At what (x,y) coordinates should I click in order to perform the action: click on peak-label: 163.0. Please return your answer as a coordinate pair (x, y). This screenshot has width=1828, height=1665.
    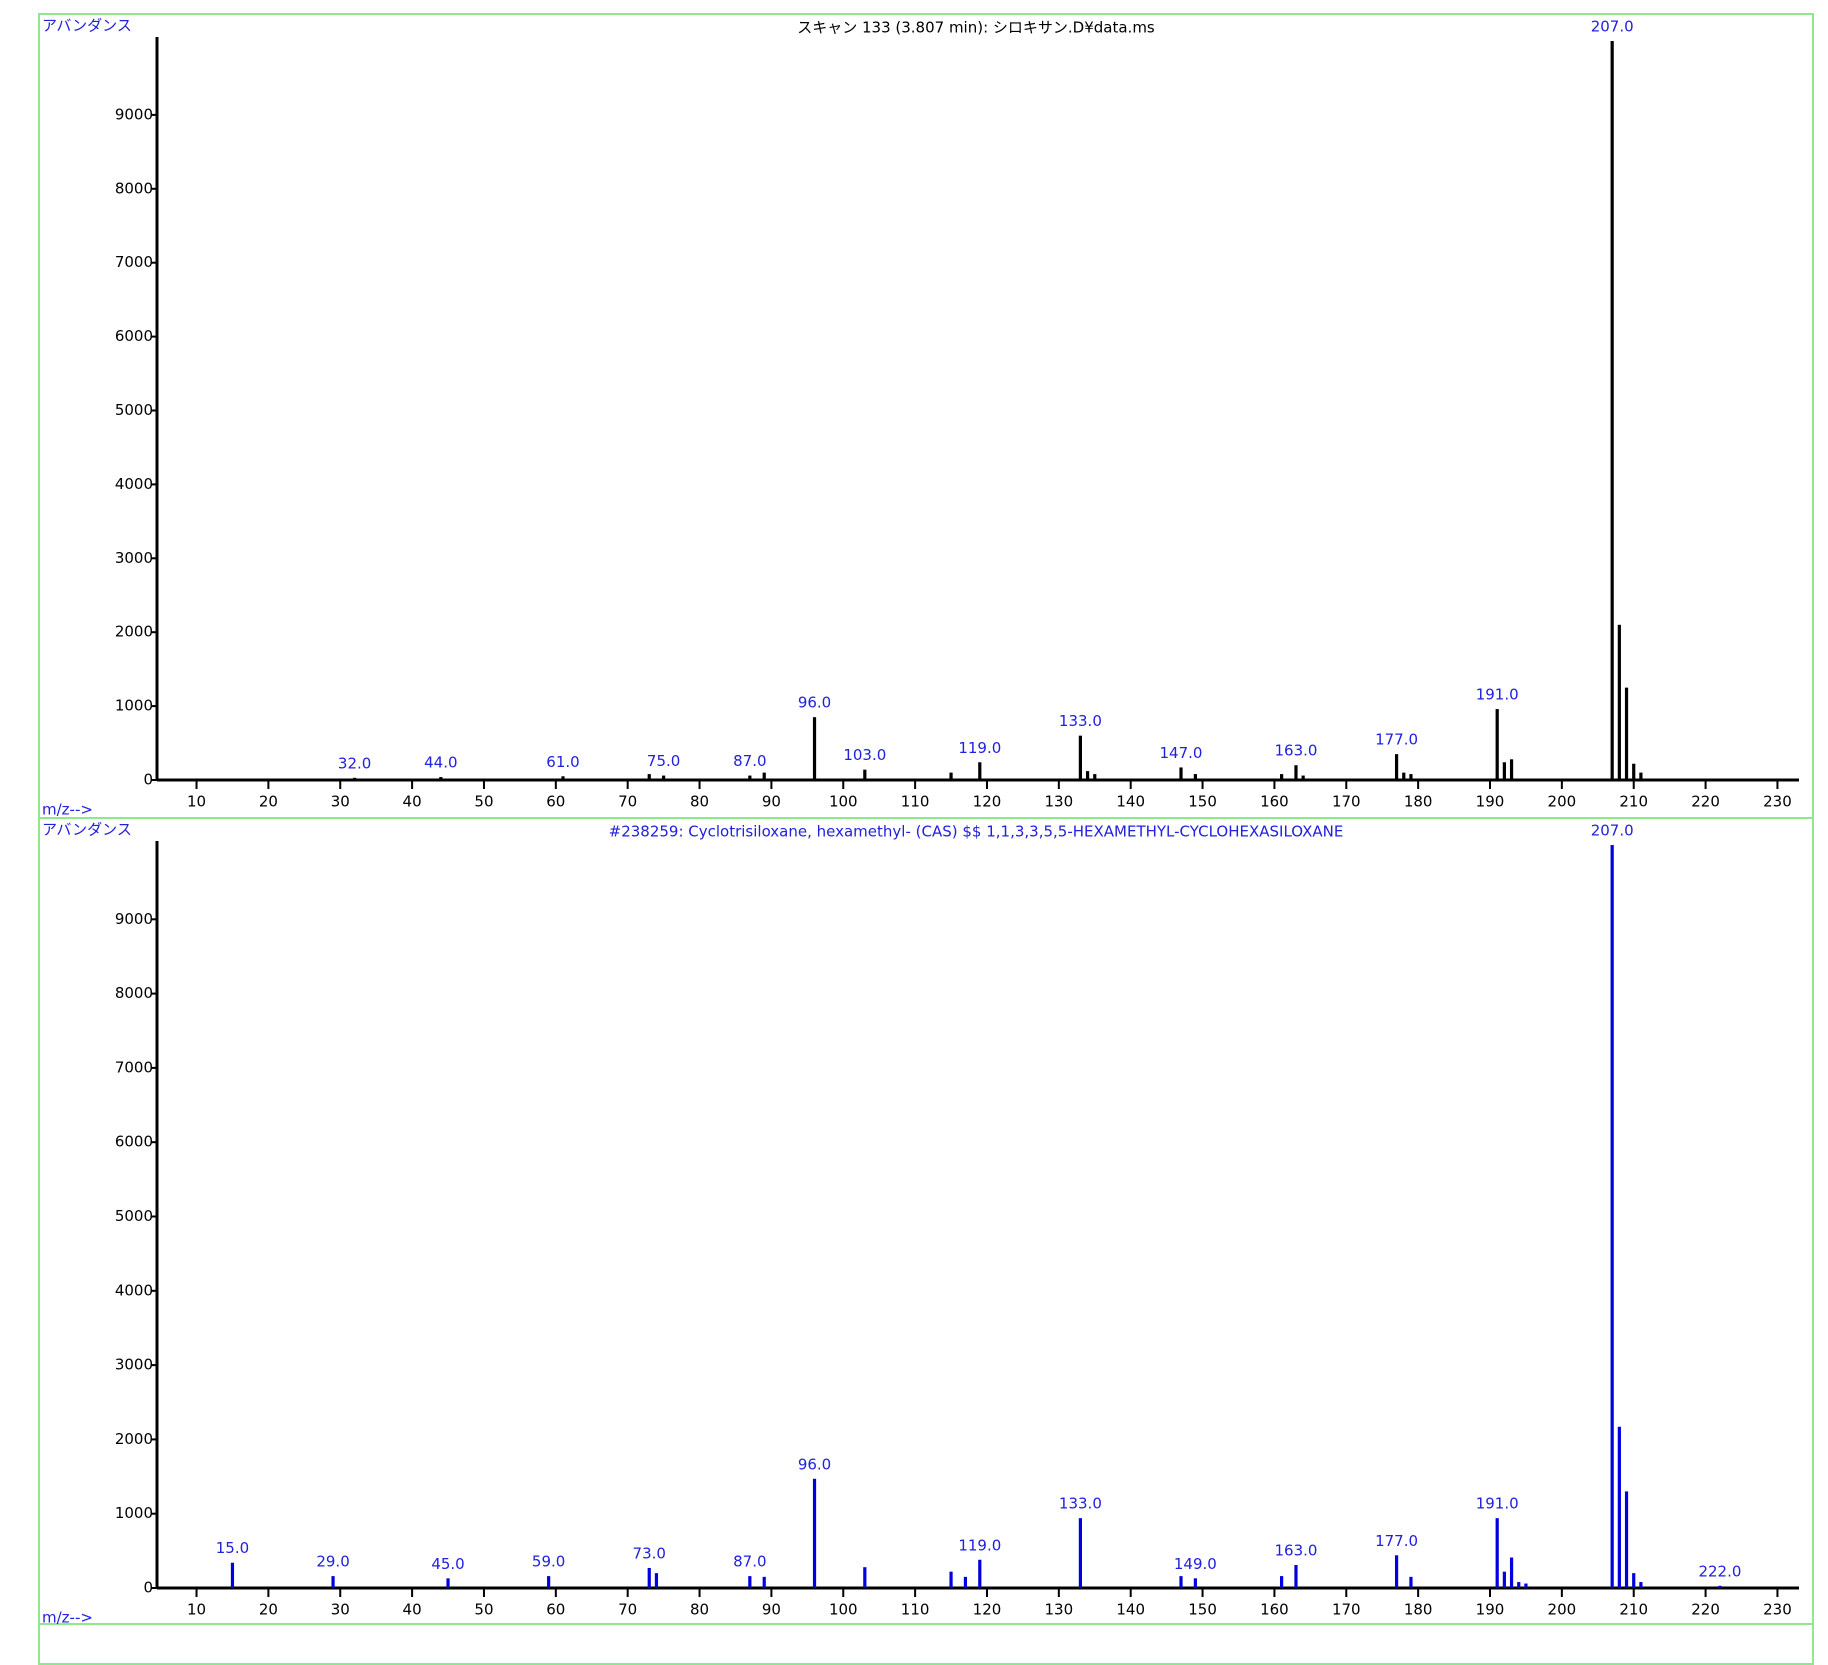
    Looking at the image, I should click on (1296, 751).